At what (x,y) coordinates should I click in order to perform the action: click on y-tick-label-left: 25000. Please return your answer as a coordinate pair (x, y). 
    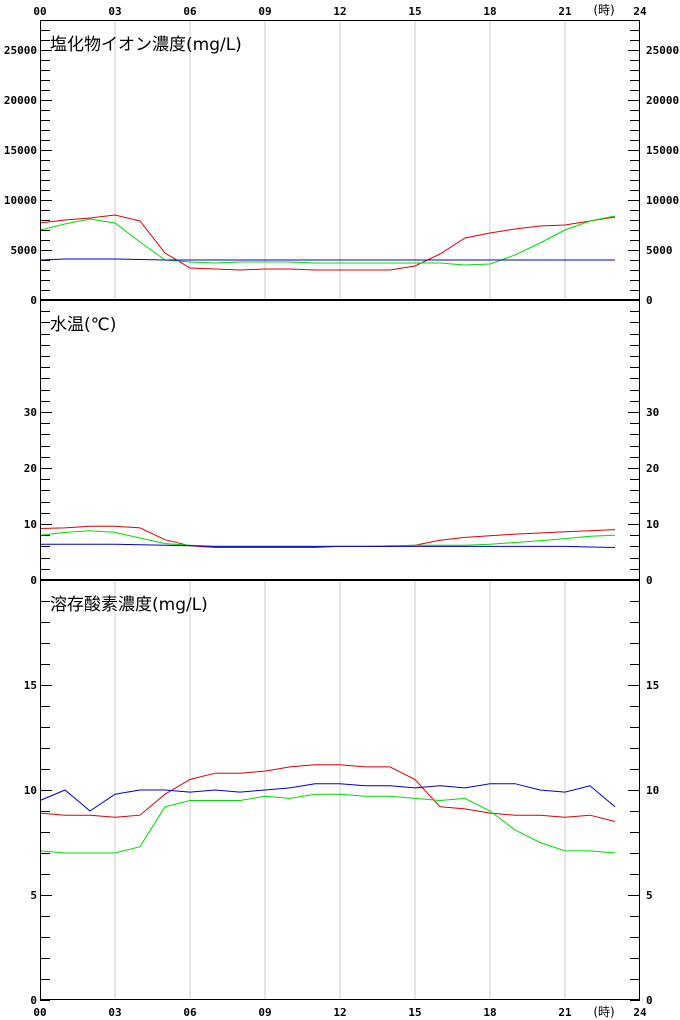
    Looking at the image, I should click on (20, 50).